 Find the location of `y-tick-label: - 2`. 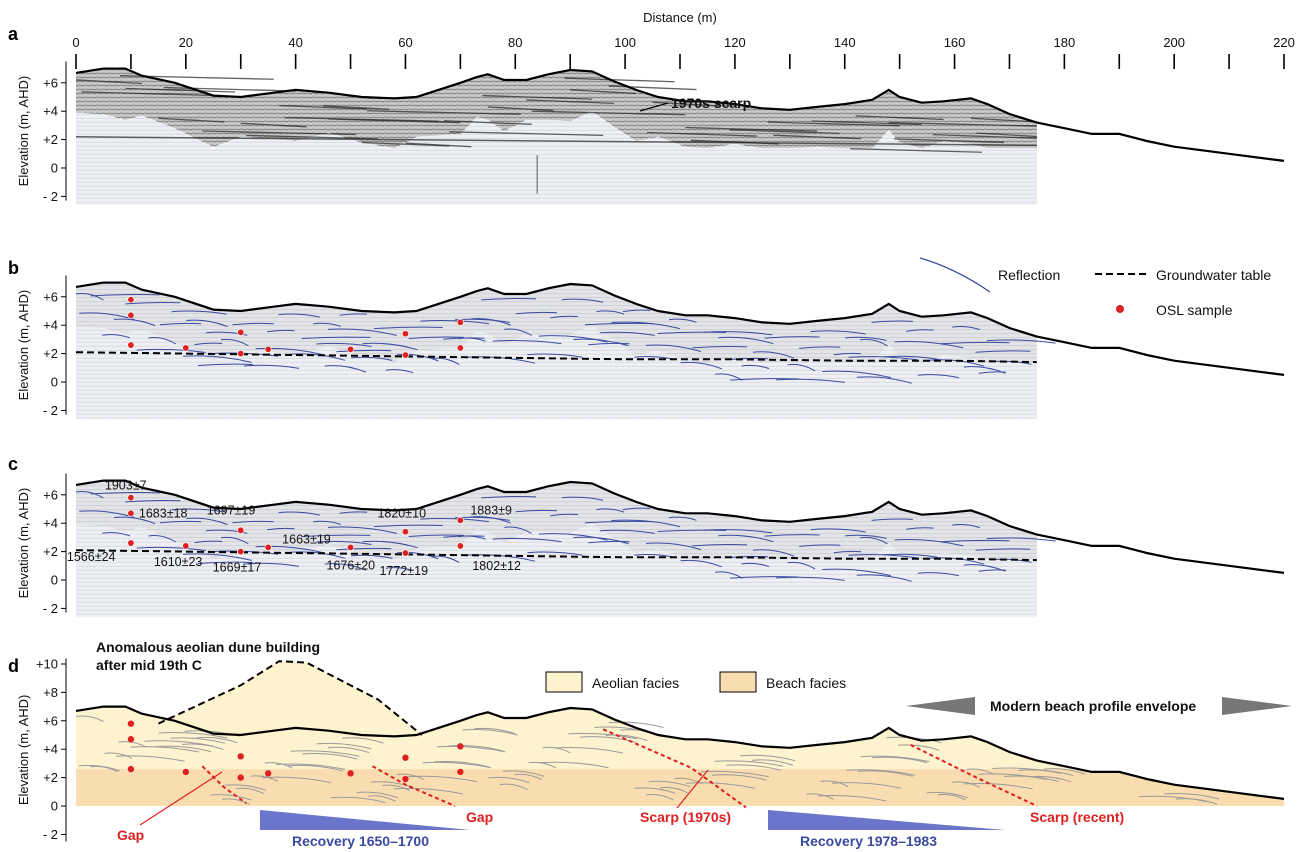

y-tick-label: - 2 is located at coordinates (50, 196).